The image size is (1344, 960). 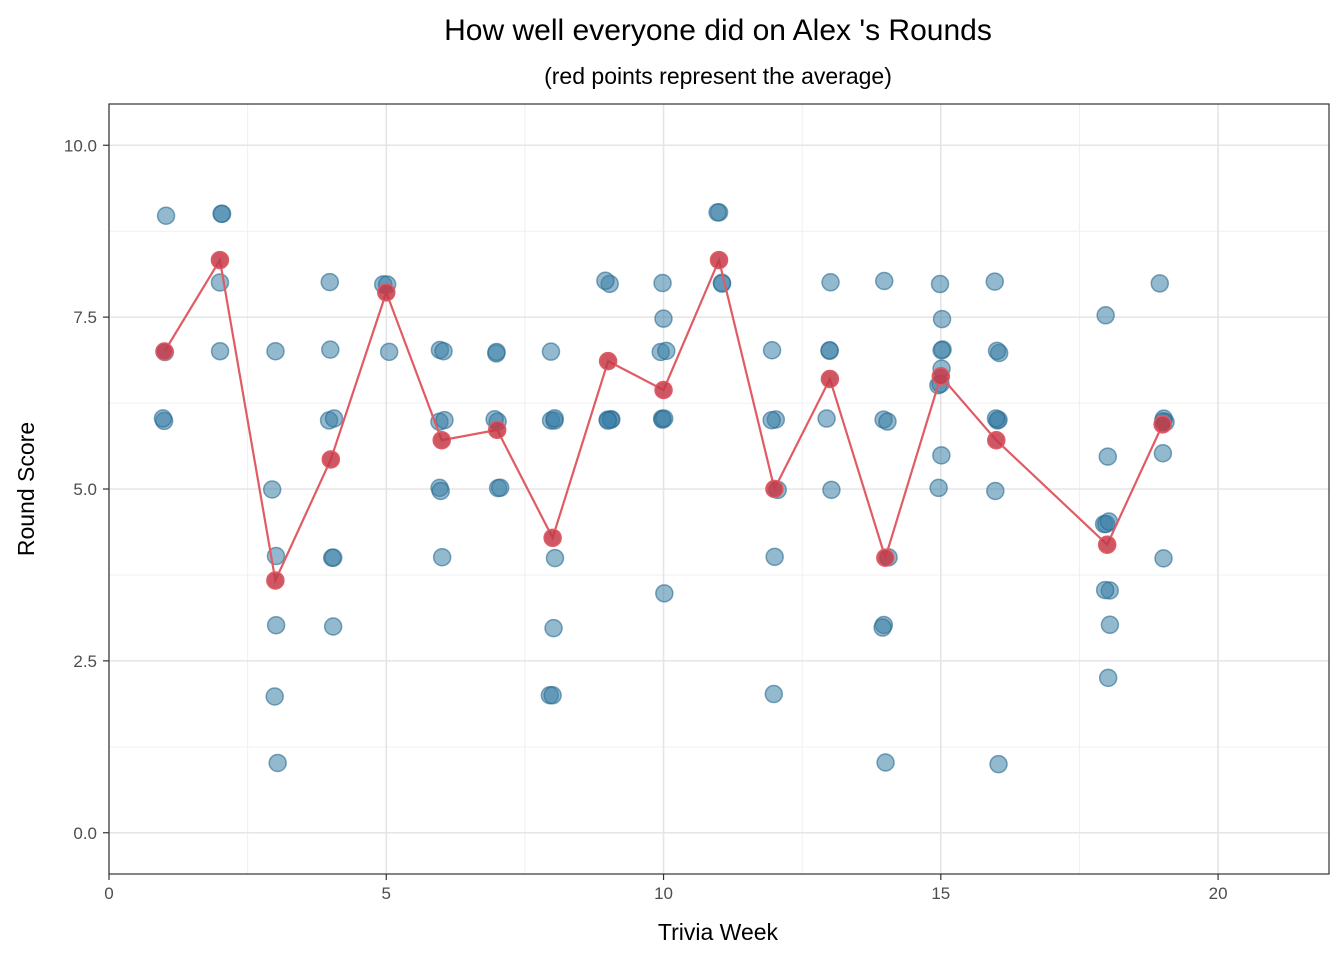 I want to click on x-tick-label: 10, so click(x=663, y=893).